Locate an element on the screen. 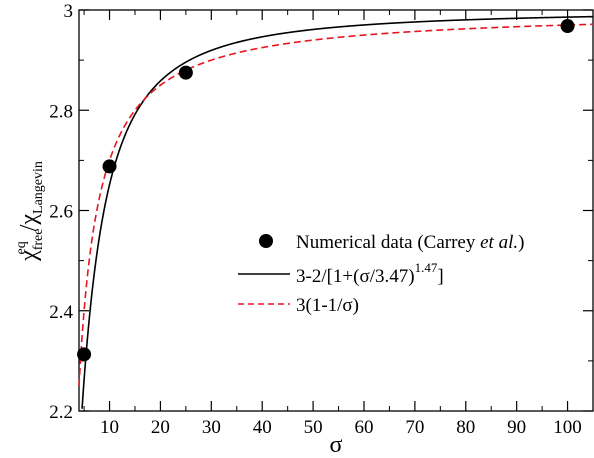 This screenshot has height=458, width=594. y-axis-sub-free: free is located at coordinates (38, 240).